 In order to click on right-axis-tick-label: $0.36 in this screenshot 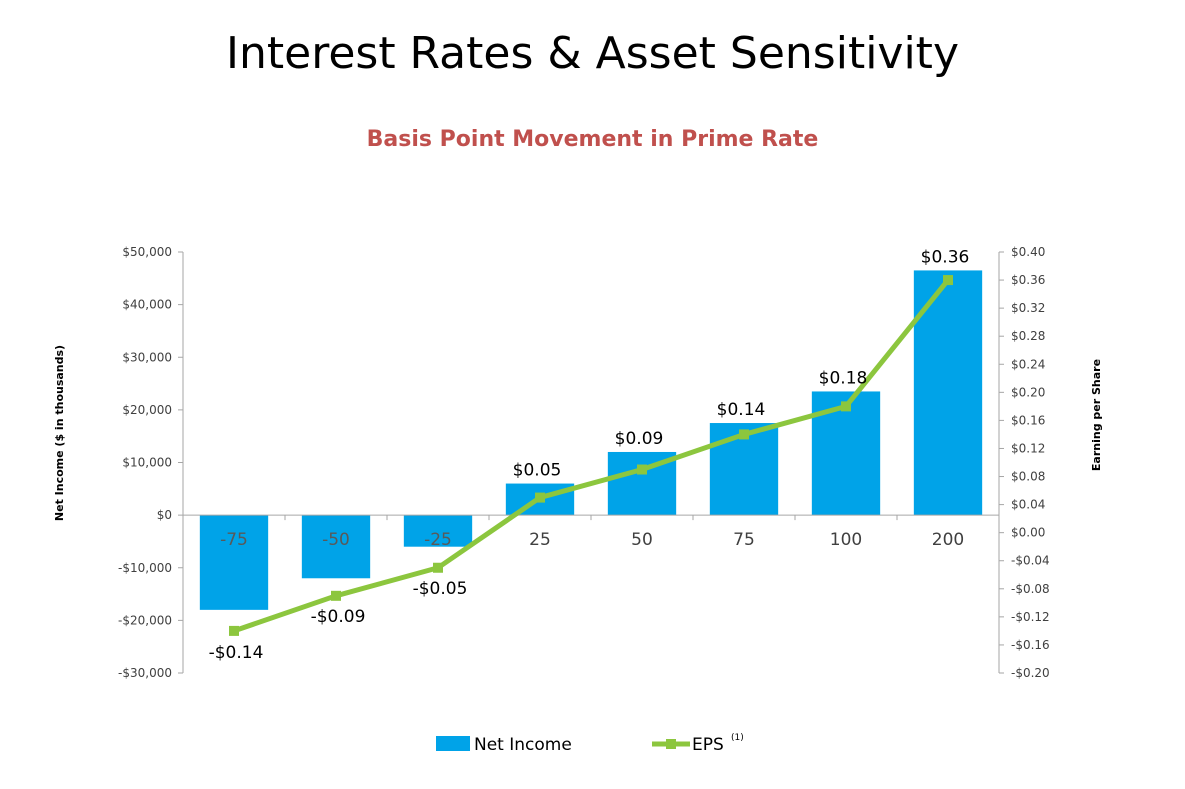, I will do `click(1028, 280)`.